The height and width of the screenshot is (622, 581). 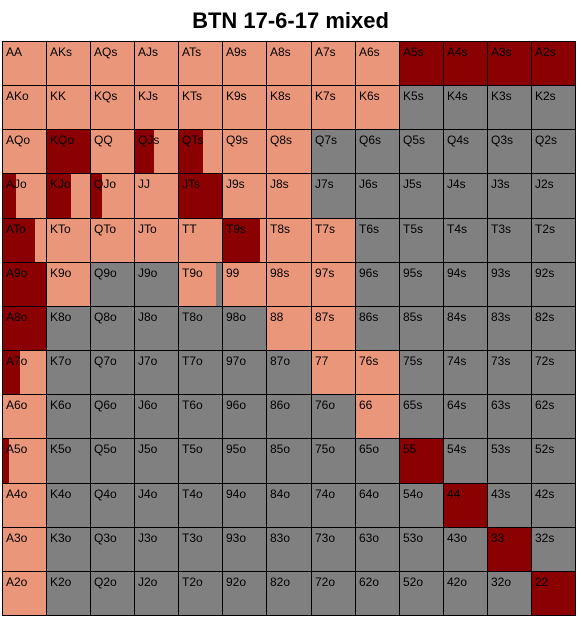 I want to click on hand-label: A8s, so click(x=280, y=52).